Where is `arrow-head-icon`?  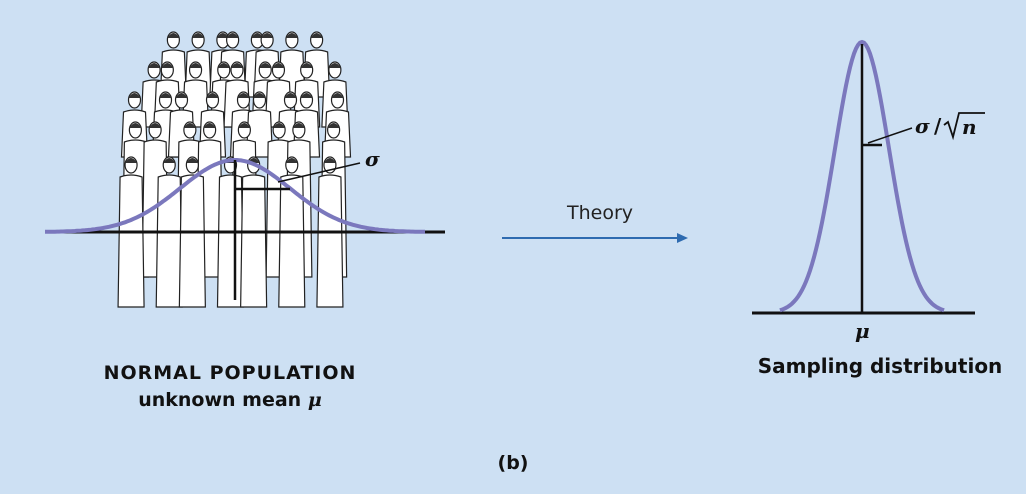 arrow-head-icon is located at coordinates (682, 238).